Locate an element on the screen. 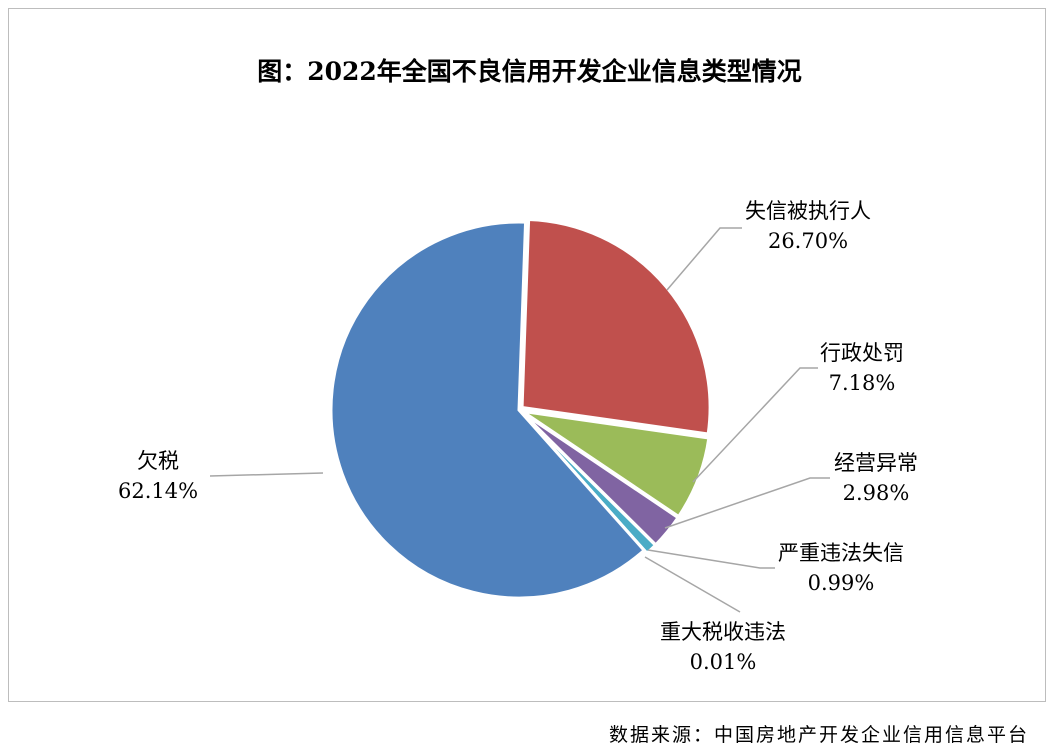  label-5: 欠税 62.14% is located at coordinates (158, 476).